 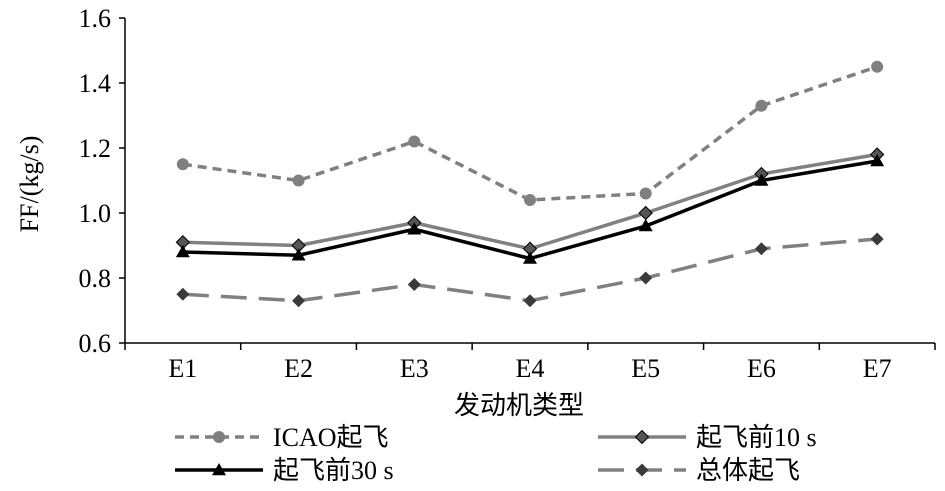 I want to click on y-tick-label: 1.6, so click(x=95, y=18).